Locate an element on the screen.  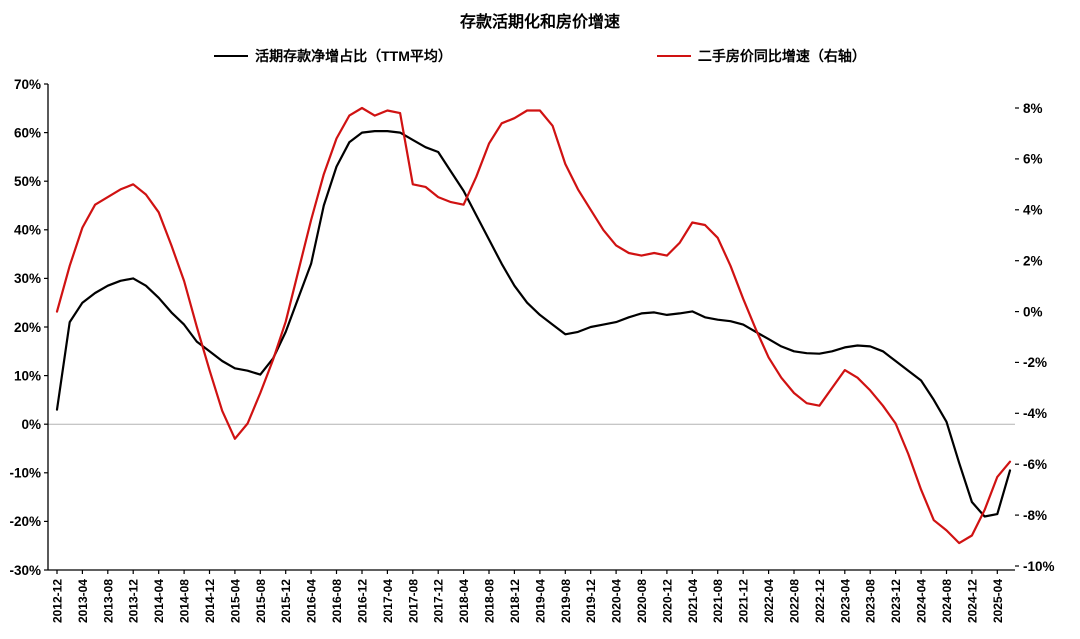
right-axis-label: -2% is located at coordinates (1035, 362).